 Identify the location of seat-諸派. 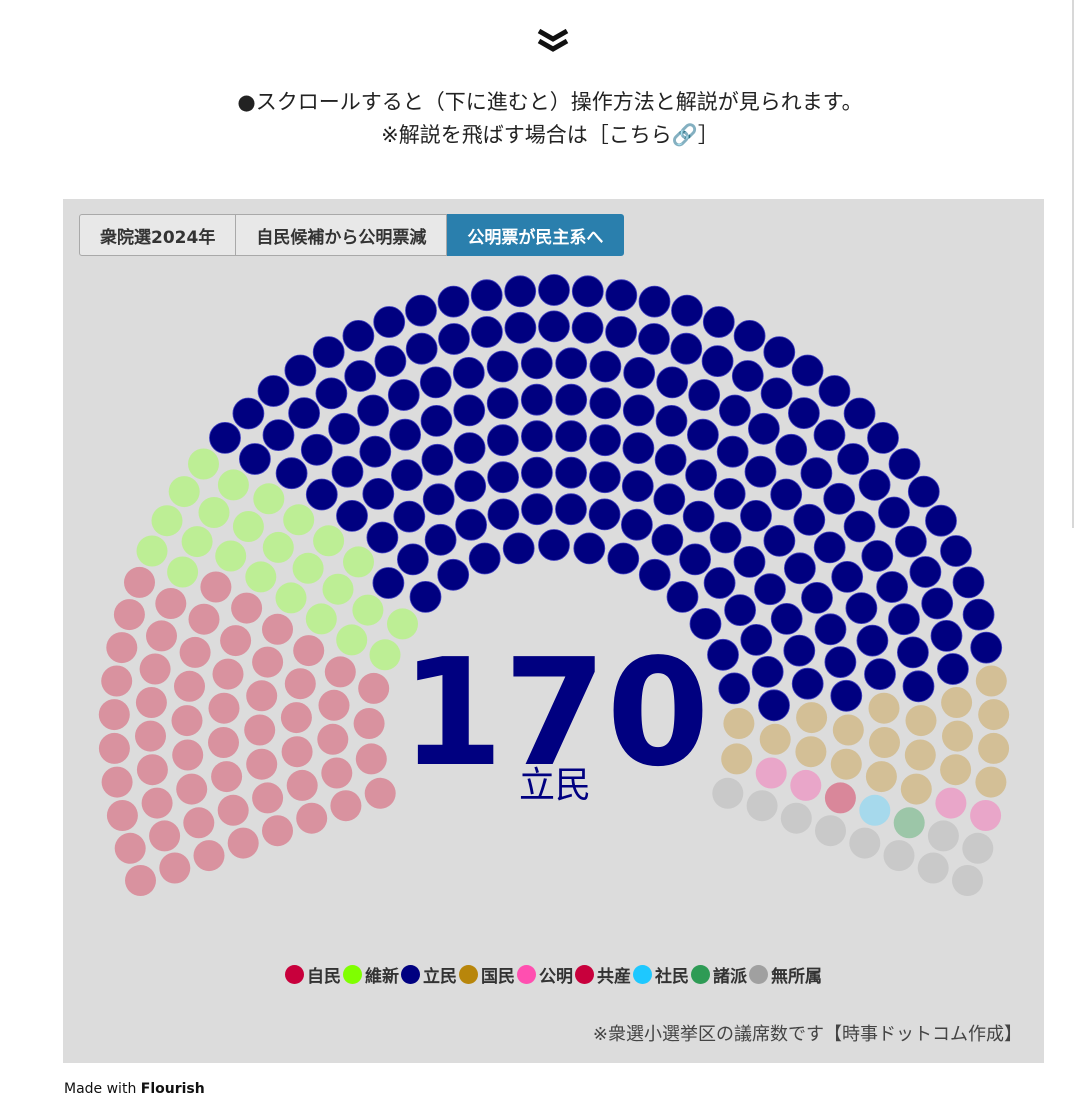
(909, 823).